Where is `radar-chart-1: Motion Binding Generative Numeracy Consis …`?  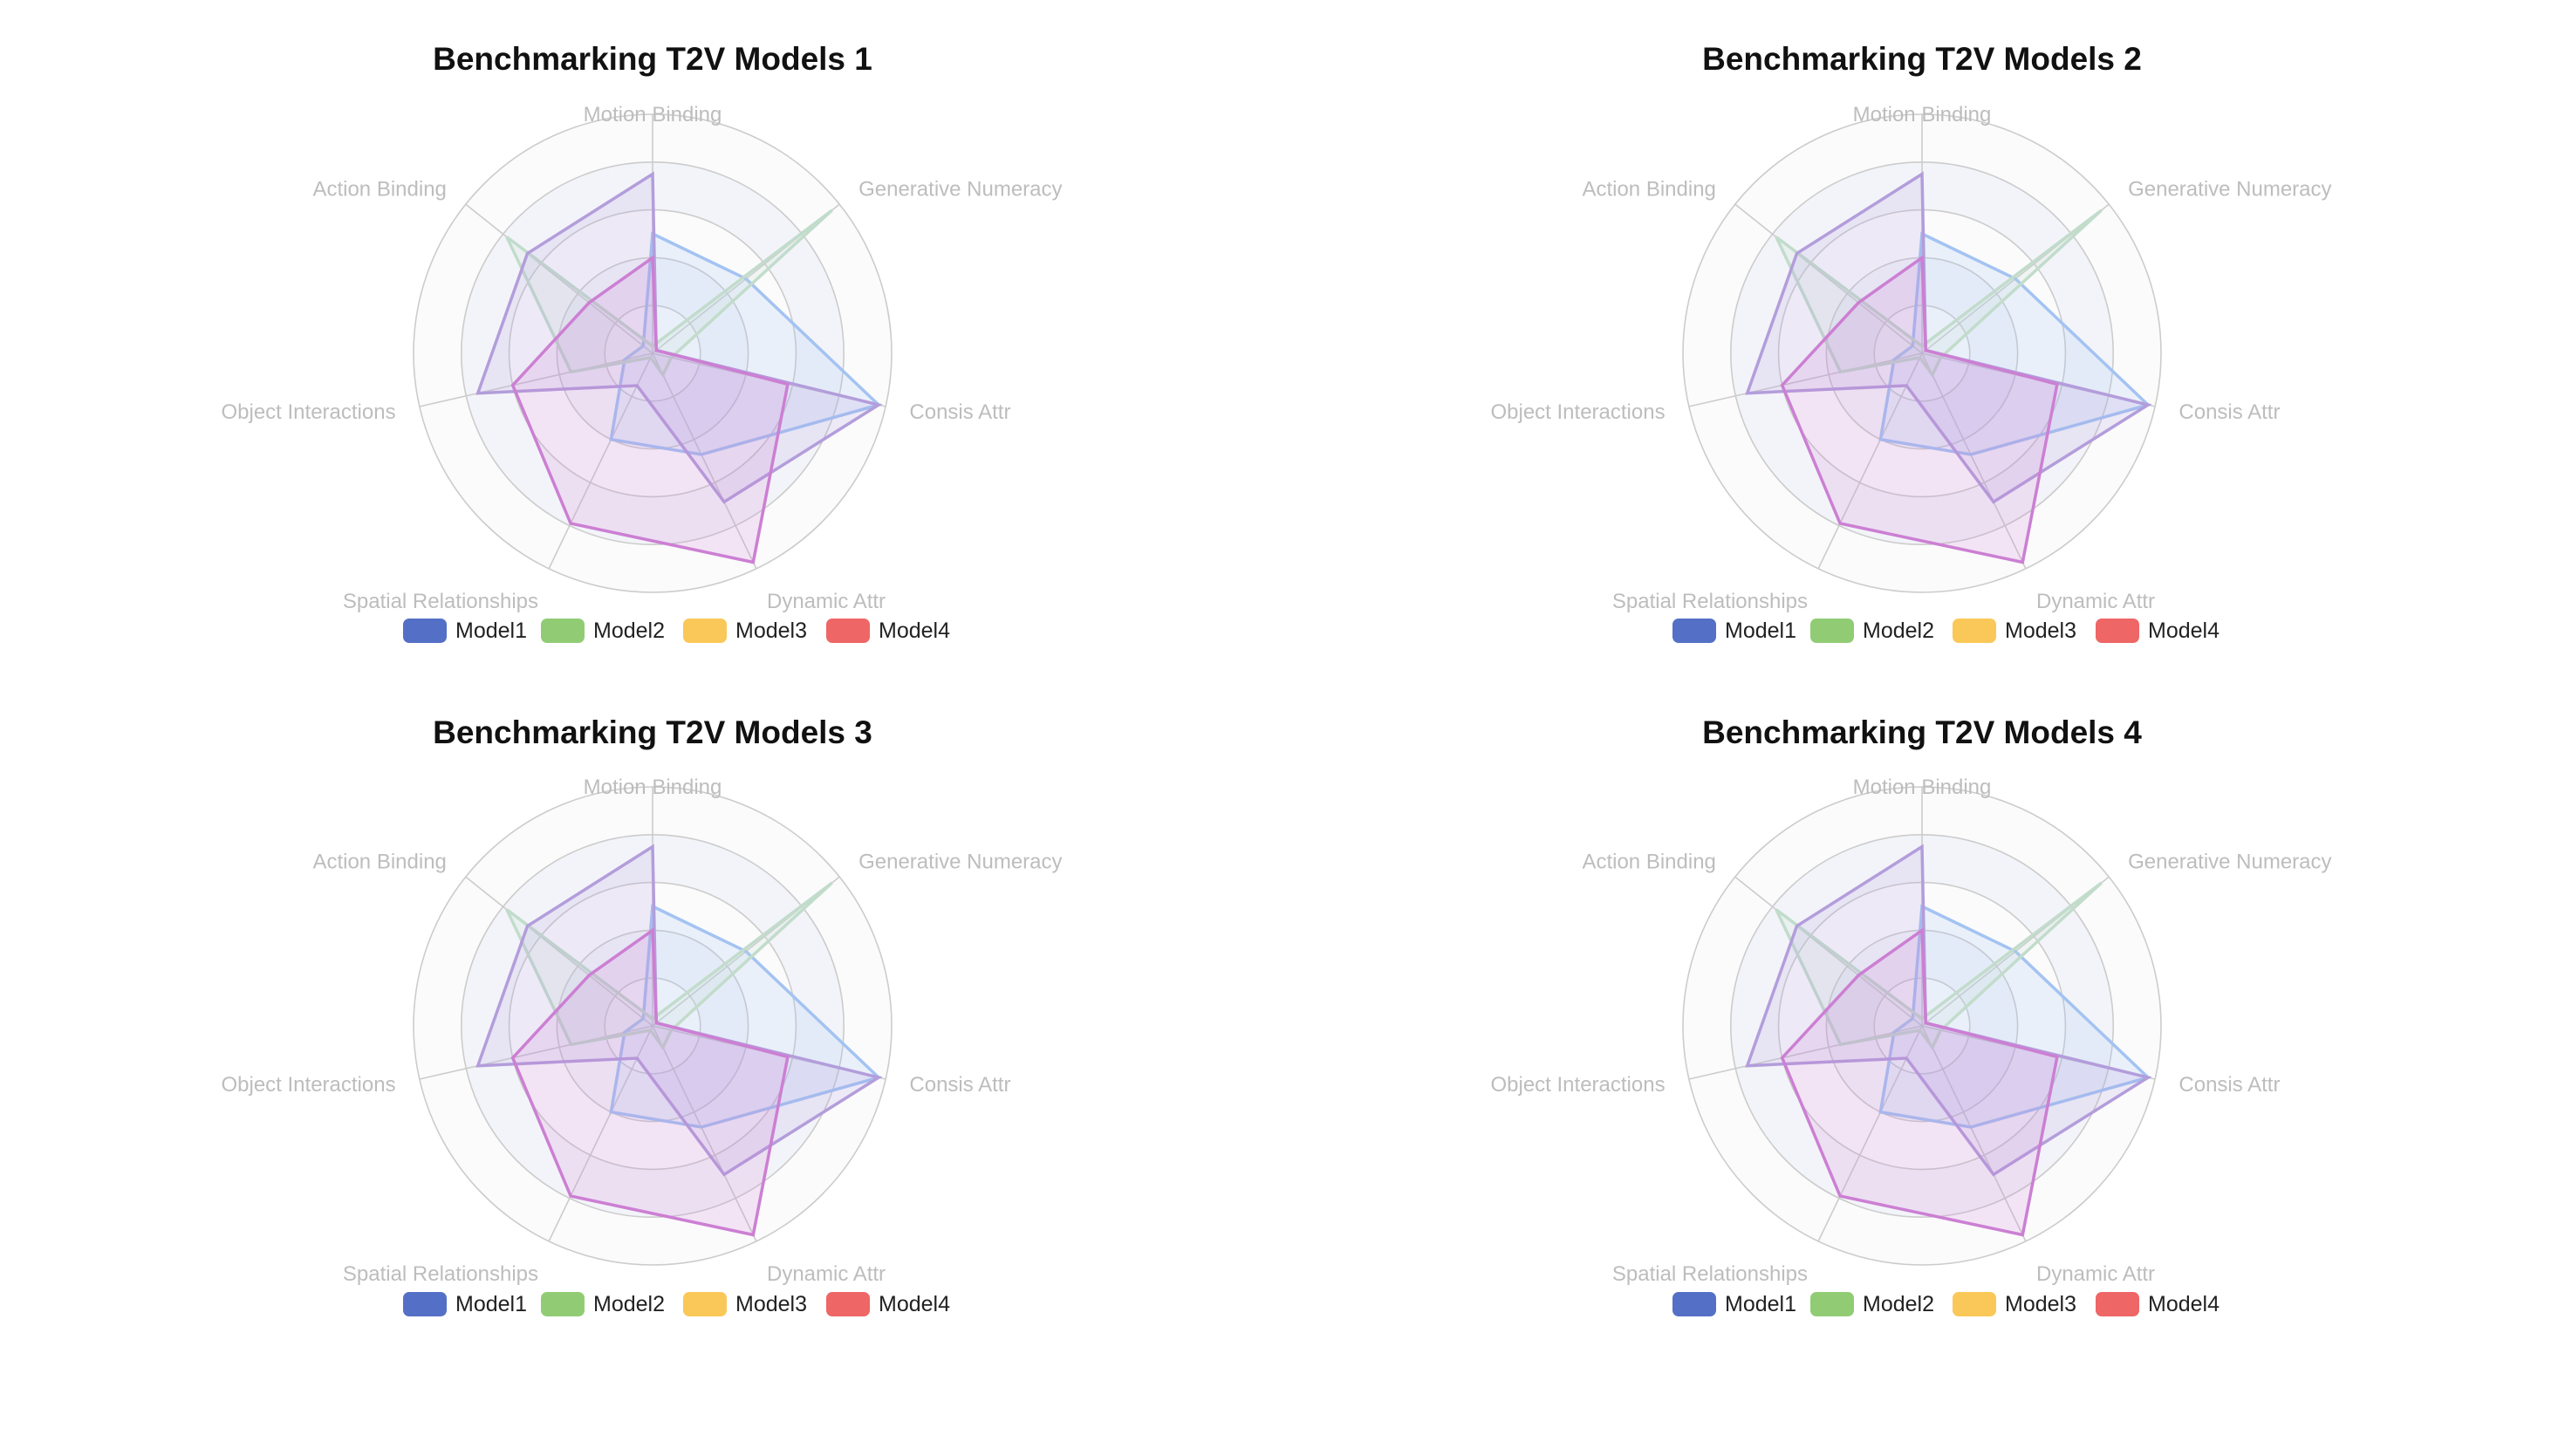 radar-chart-1: Motion Binding Generative Numeracy Consis … is located at coordinates (642, 342).